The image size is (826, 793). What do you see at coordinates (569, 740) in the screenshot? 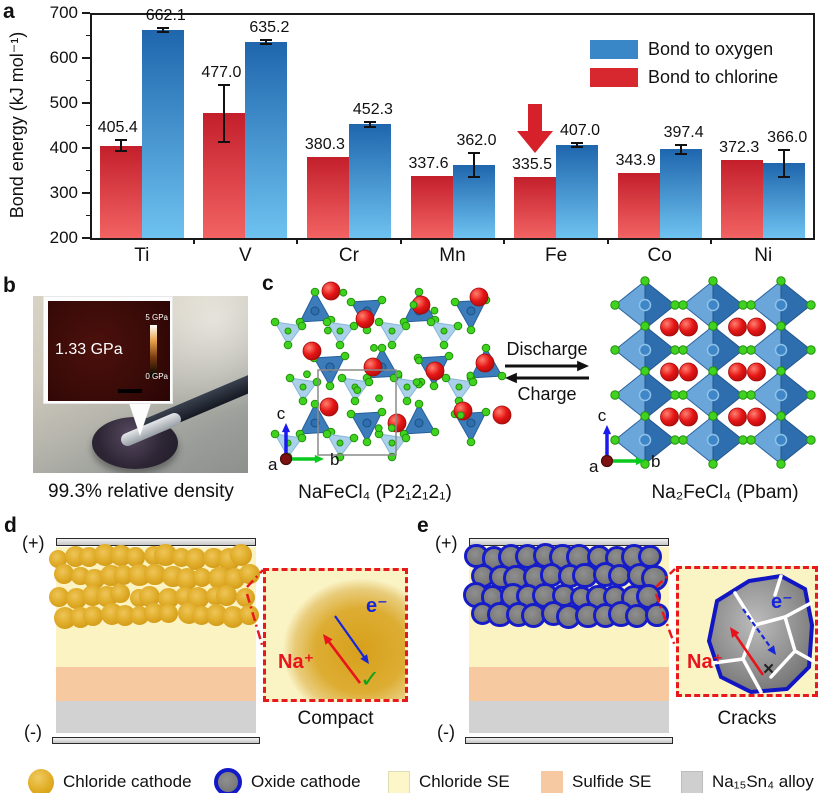
I see `bottom-electrode-e` at bounding box center [569, 740].